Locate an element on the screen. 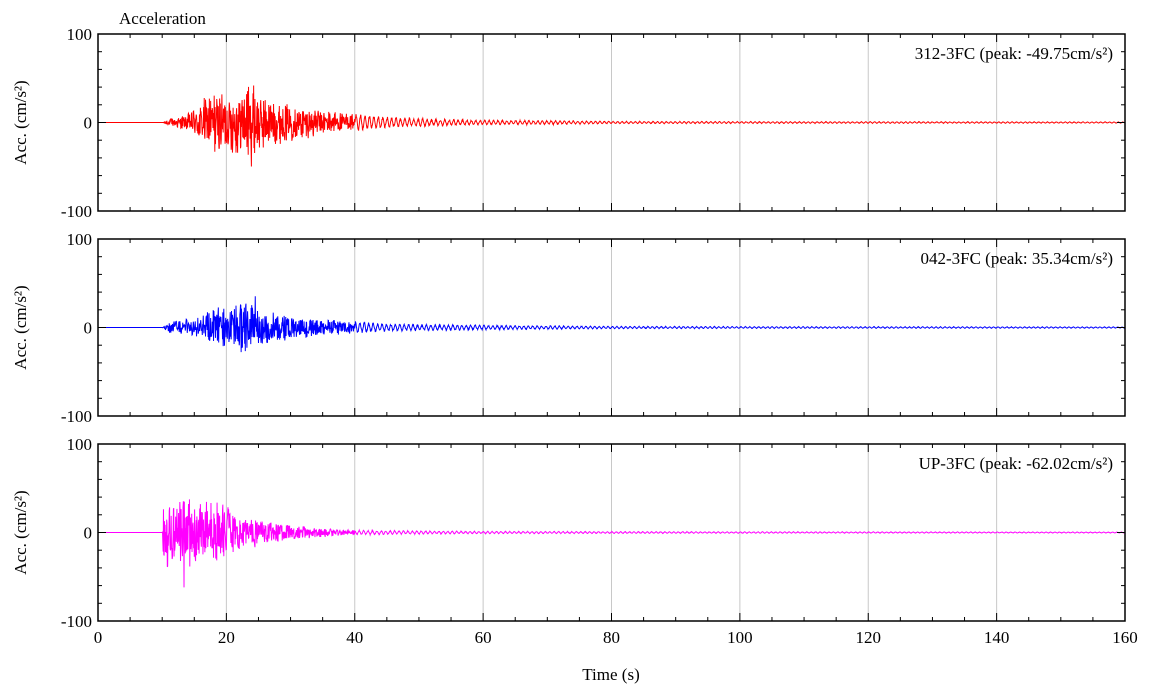 This screenshot has height=688, width=1152. x-tick-label: 40 is located at coordinates (354, 637).